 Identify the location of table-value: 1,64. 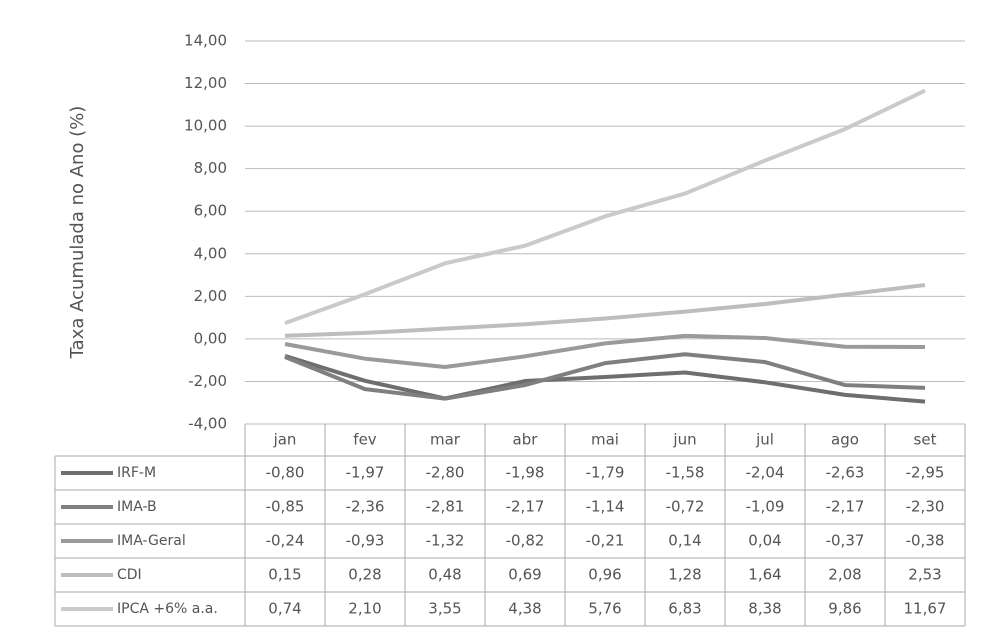
(764, 575).